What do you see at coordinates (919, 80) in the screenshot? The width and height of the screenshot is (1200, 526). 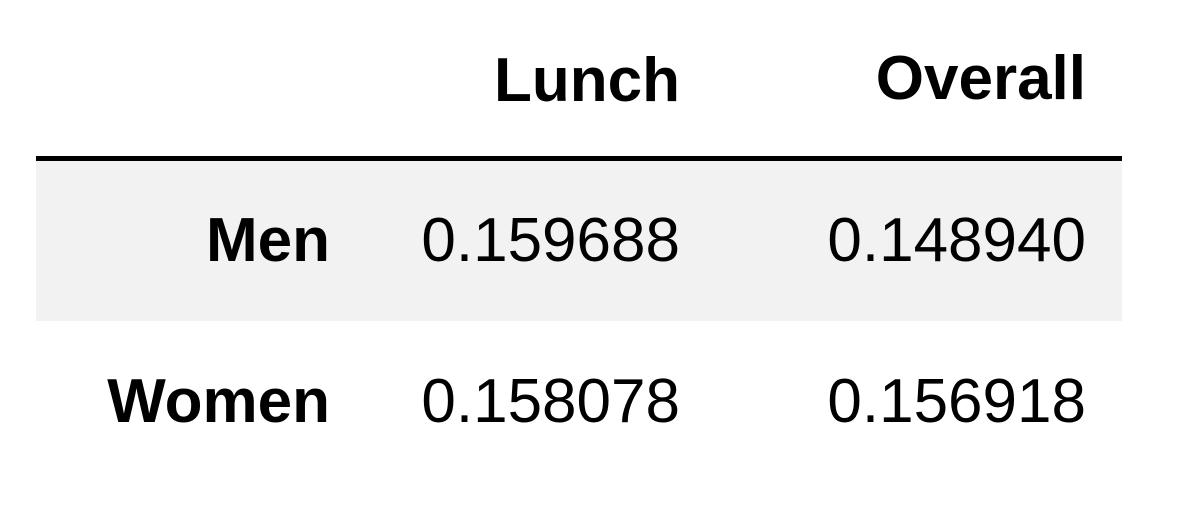 I see `header-overall: Overall` at bounding box center [919, 80].